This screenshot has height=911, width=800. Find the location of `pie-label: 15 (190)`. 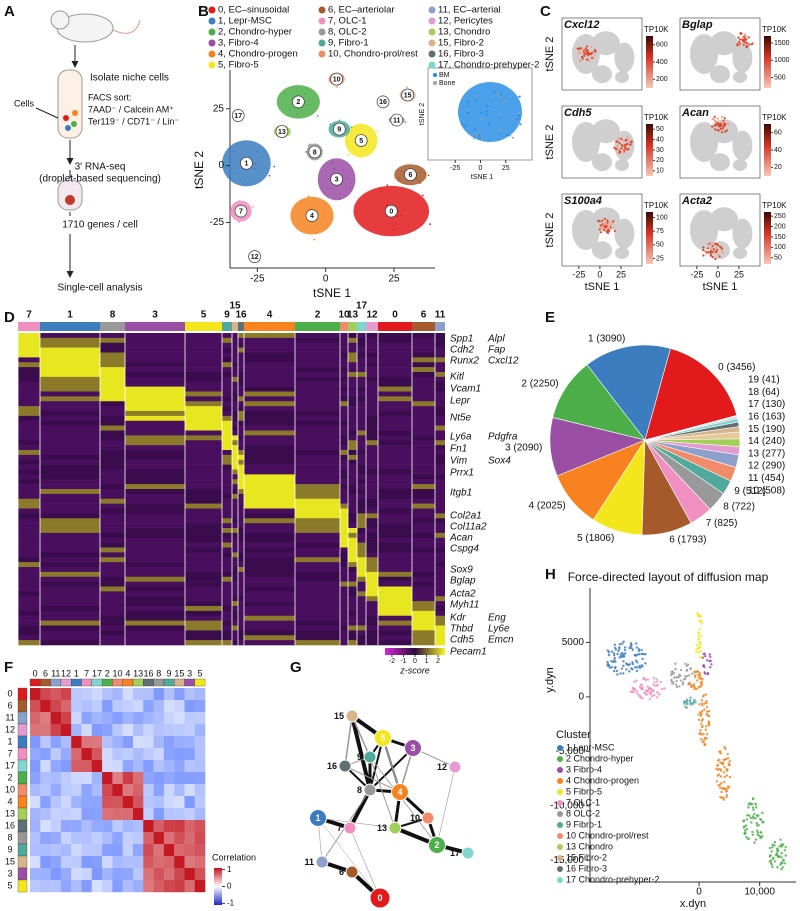

pie-label: 15 (190) is located at coordinates (766, 429).